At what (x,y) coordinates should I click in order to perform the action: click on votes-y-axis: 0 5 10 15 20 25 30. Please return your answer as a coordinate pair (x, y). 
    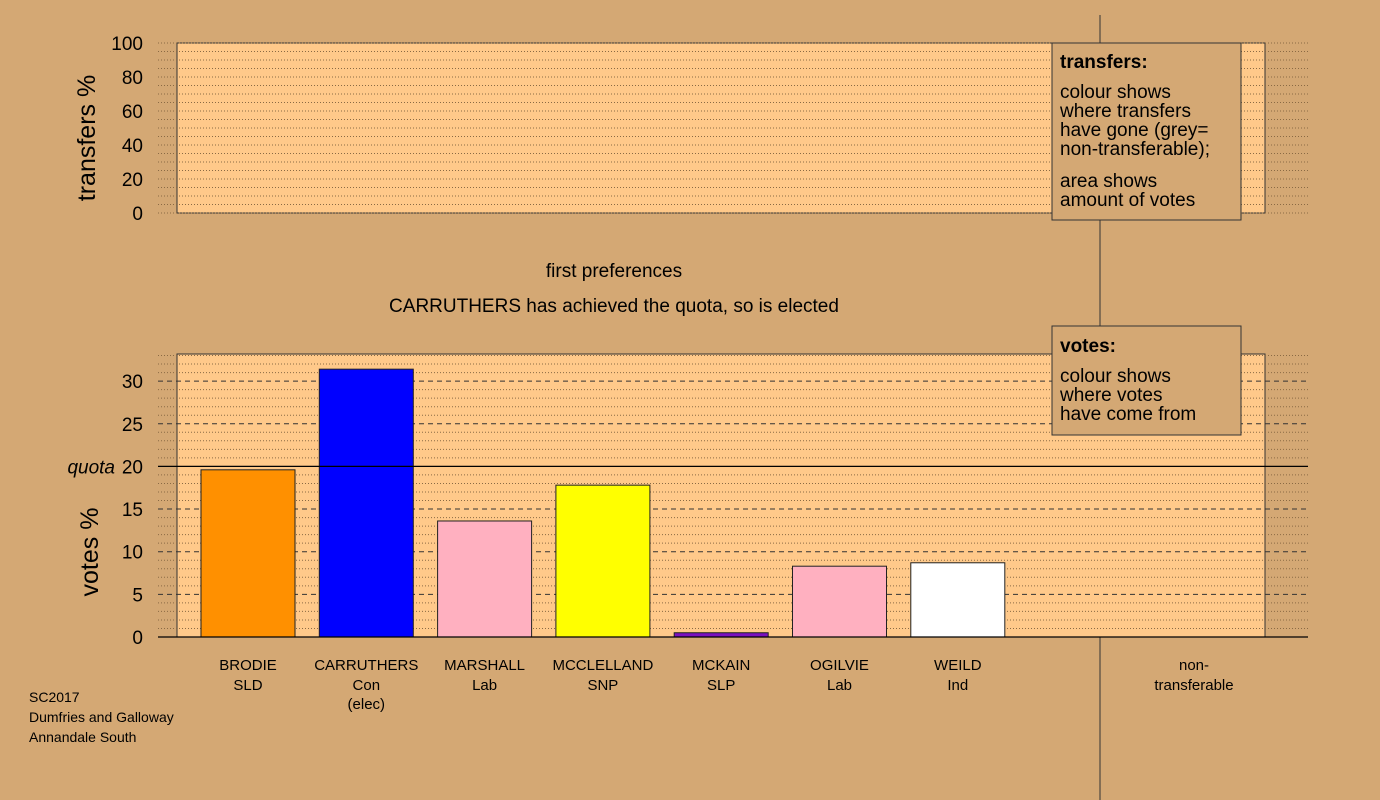
    Looking at the image, I should click on (132, 510).